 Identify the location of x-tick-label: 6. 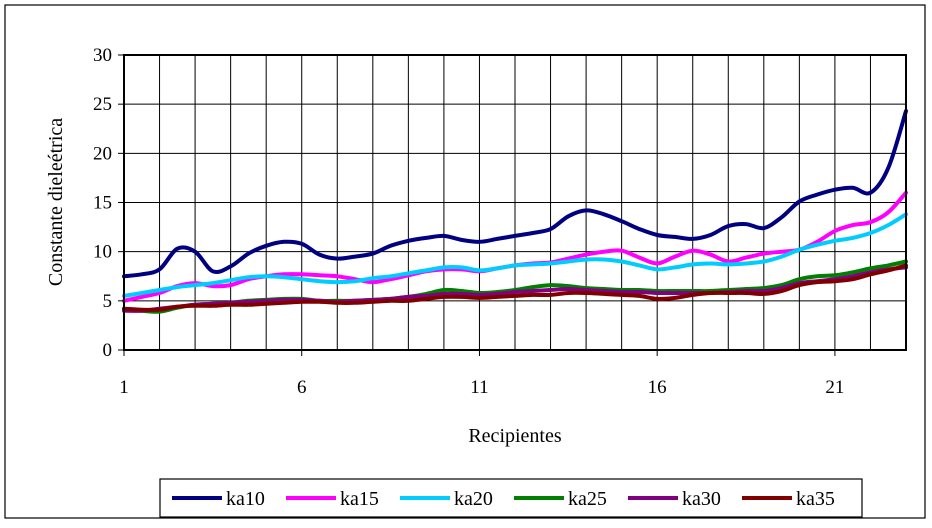
(302, 387).